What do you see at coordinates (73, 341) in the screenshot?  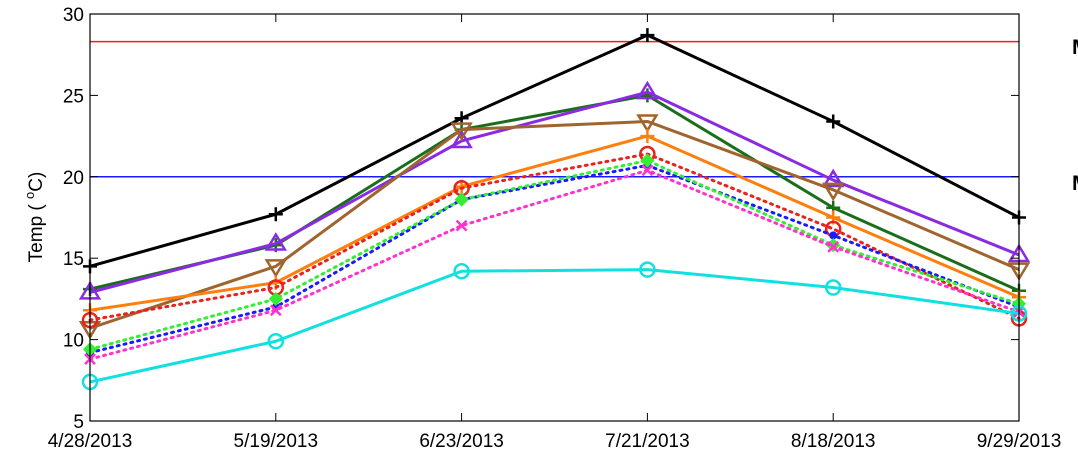 I see `y-tick-label: 10` at bounding box center [73, 341].